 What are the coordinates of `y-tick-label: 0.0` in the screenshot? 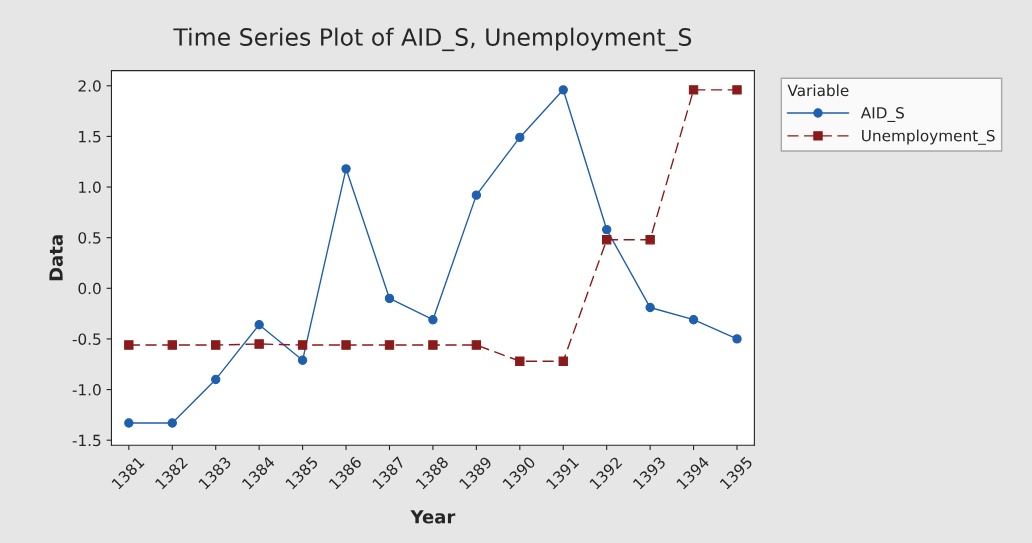 It's located at (89, 288).